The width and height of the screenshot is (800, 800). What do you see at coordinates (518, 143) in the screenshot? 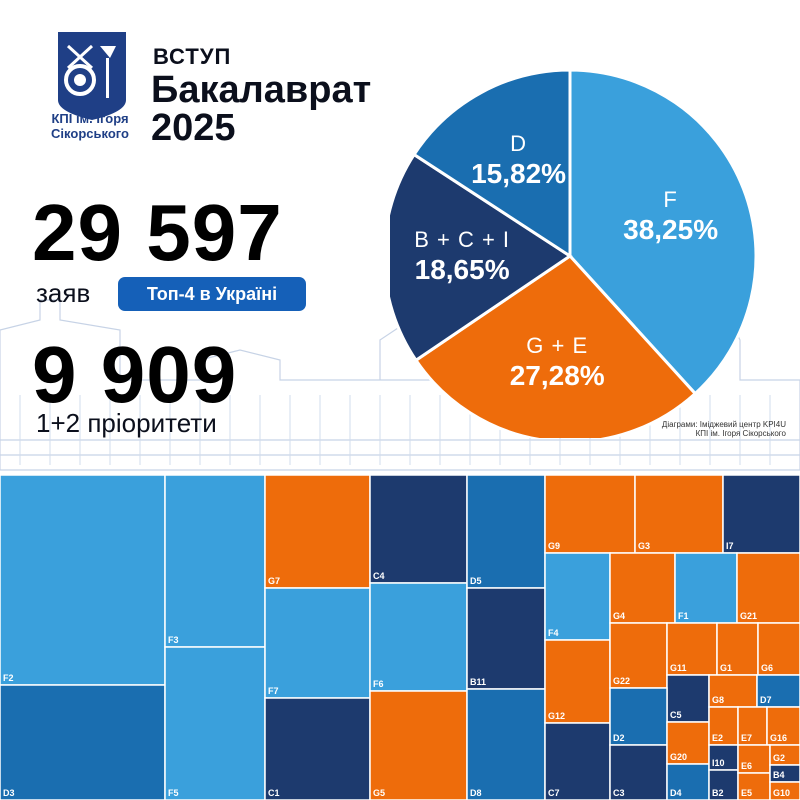
I see `pie-label-3: D` at bounding box center [518, 143].